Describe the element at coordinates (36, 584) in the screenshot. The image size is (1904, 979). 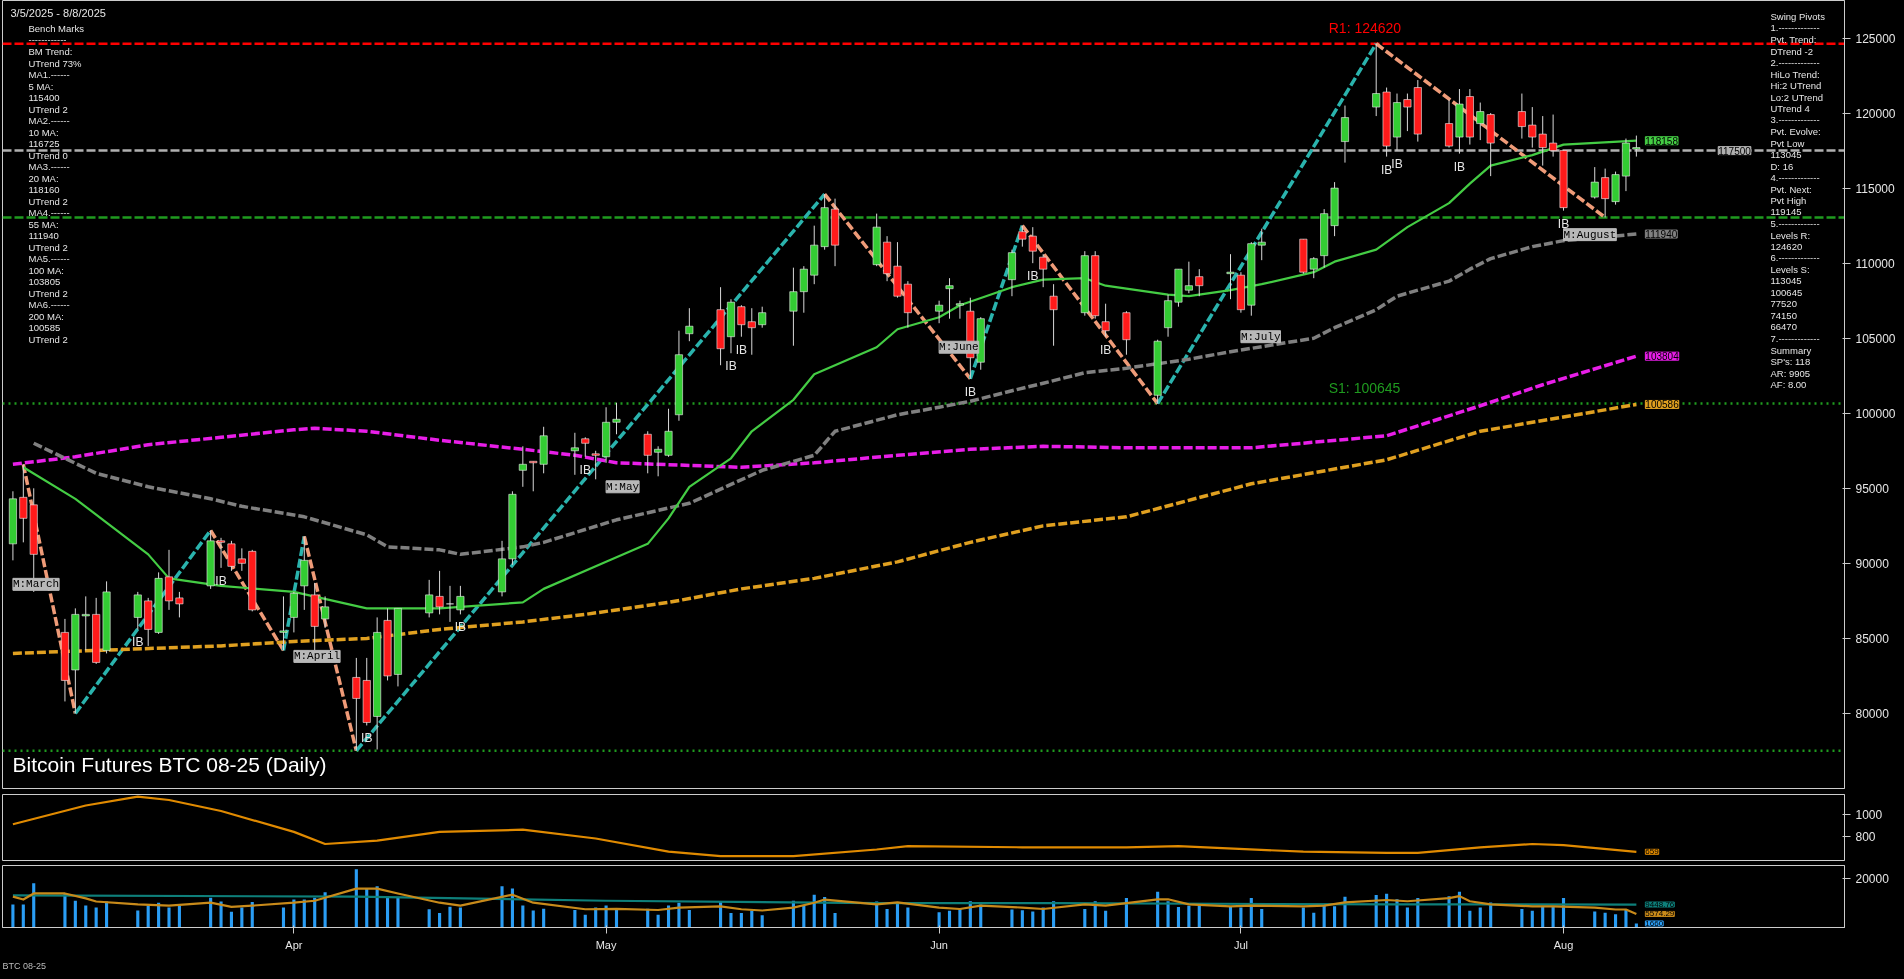
I see `annotation: M:March` at that location.